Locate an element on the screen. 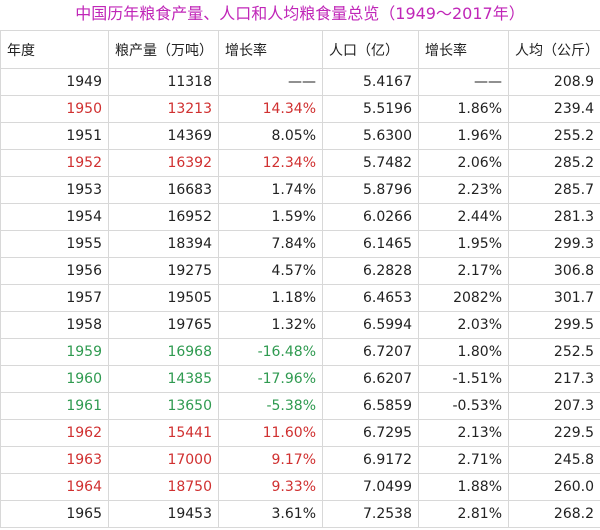  table-row: 1965 19453 3.61% 7.2538 2.81% 268.2 is located at coordinates (300, 514).